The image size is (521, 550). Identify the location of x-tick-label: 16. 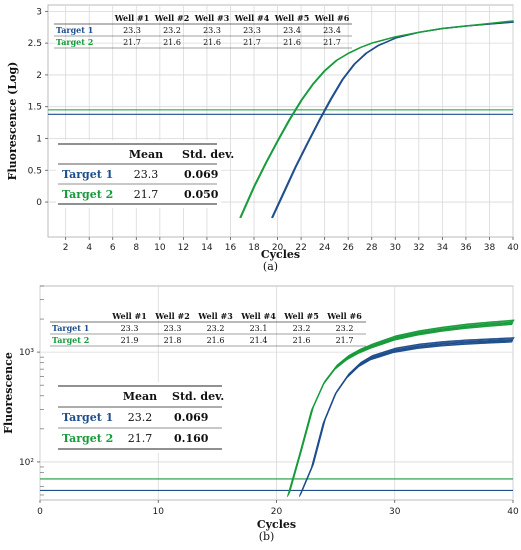
(231, 248).